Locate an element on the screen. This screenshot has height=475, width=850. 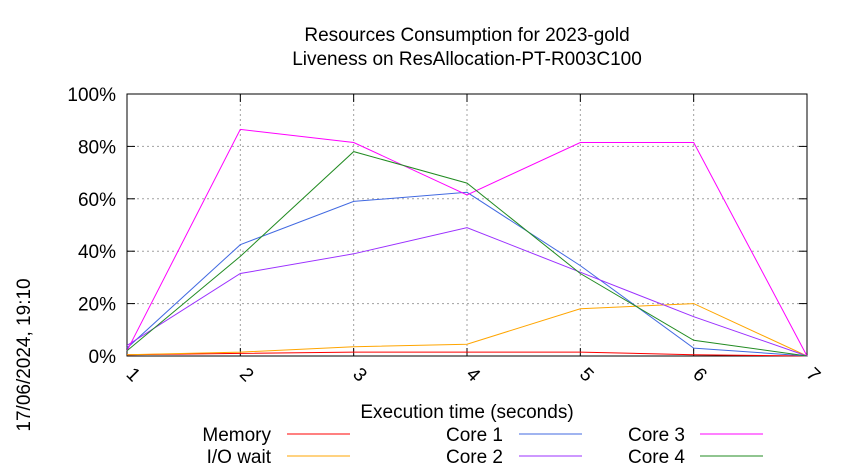
x-tick-label: 1 is located at coordinates (133, 375).